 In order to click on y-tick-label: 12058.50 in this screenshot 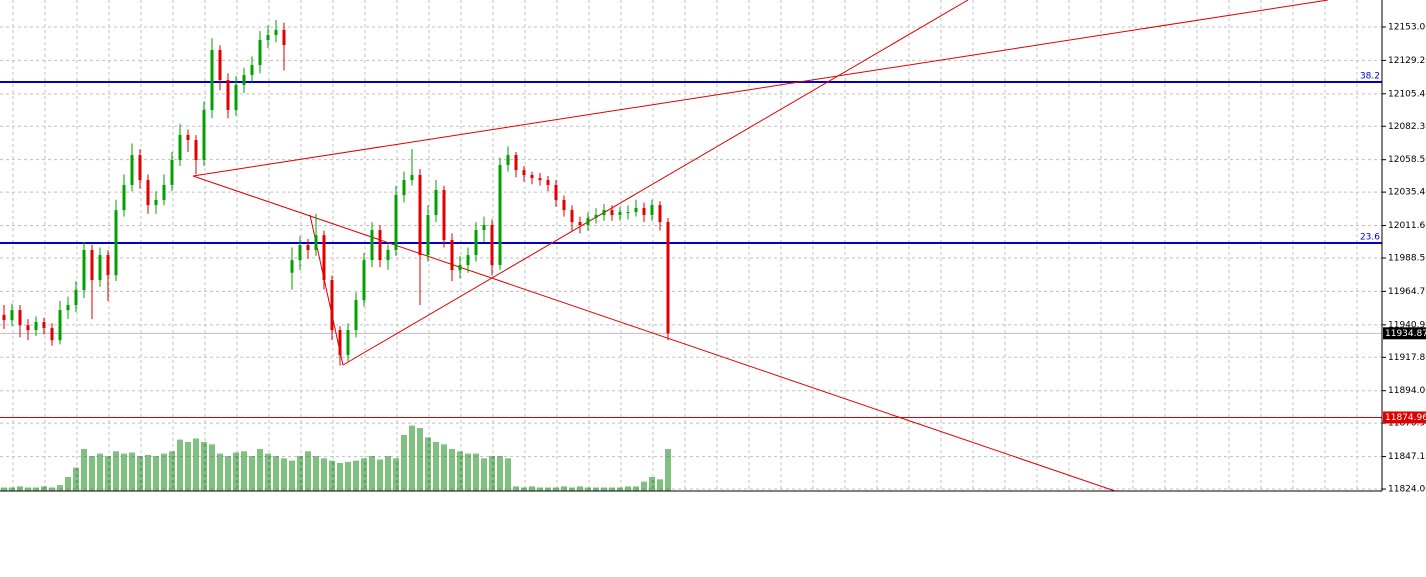, I will do `click(1407, 160)`.